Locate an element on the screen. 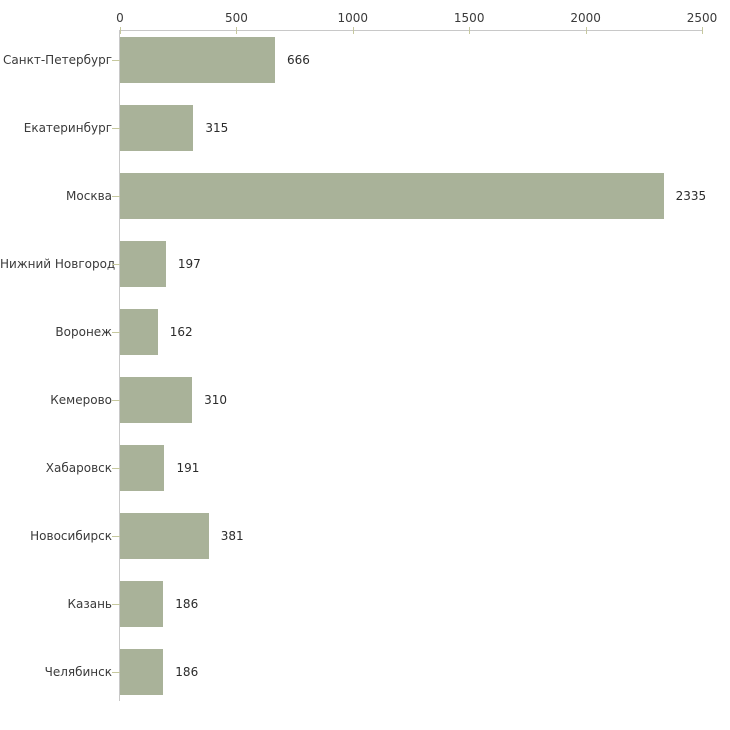 The height and width of the screenshot is (730, 730). category-label: Челябинск is located at coordinates (78, 672).